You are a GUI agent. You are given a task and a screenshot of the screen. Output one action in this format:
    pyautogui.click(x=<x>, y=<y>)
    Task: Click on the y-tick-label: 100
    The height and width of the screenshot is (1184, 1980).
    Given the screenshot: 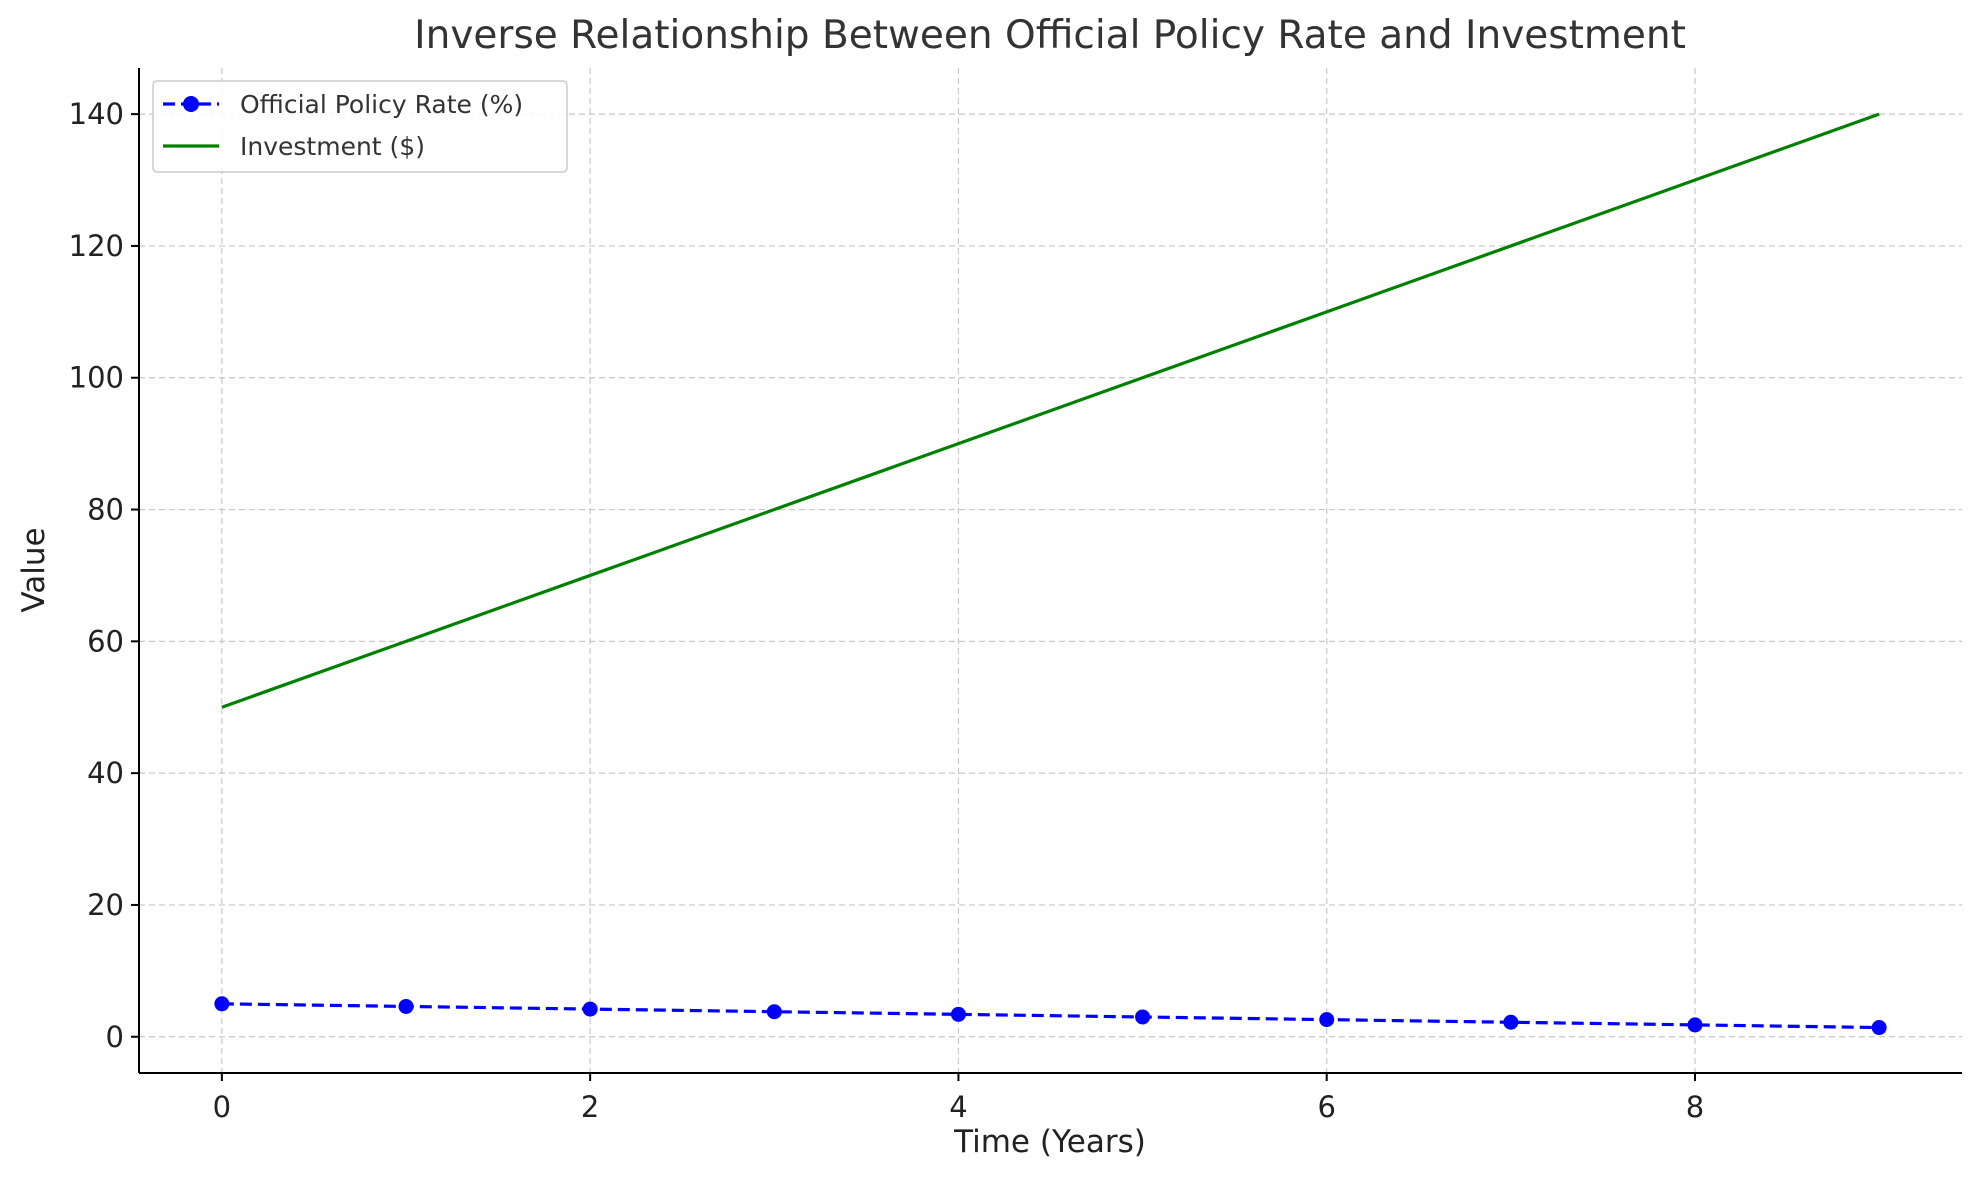 What is the action you would take?
    pyautogui.click(x=96, y=378)
    